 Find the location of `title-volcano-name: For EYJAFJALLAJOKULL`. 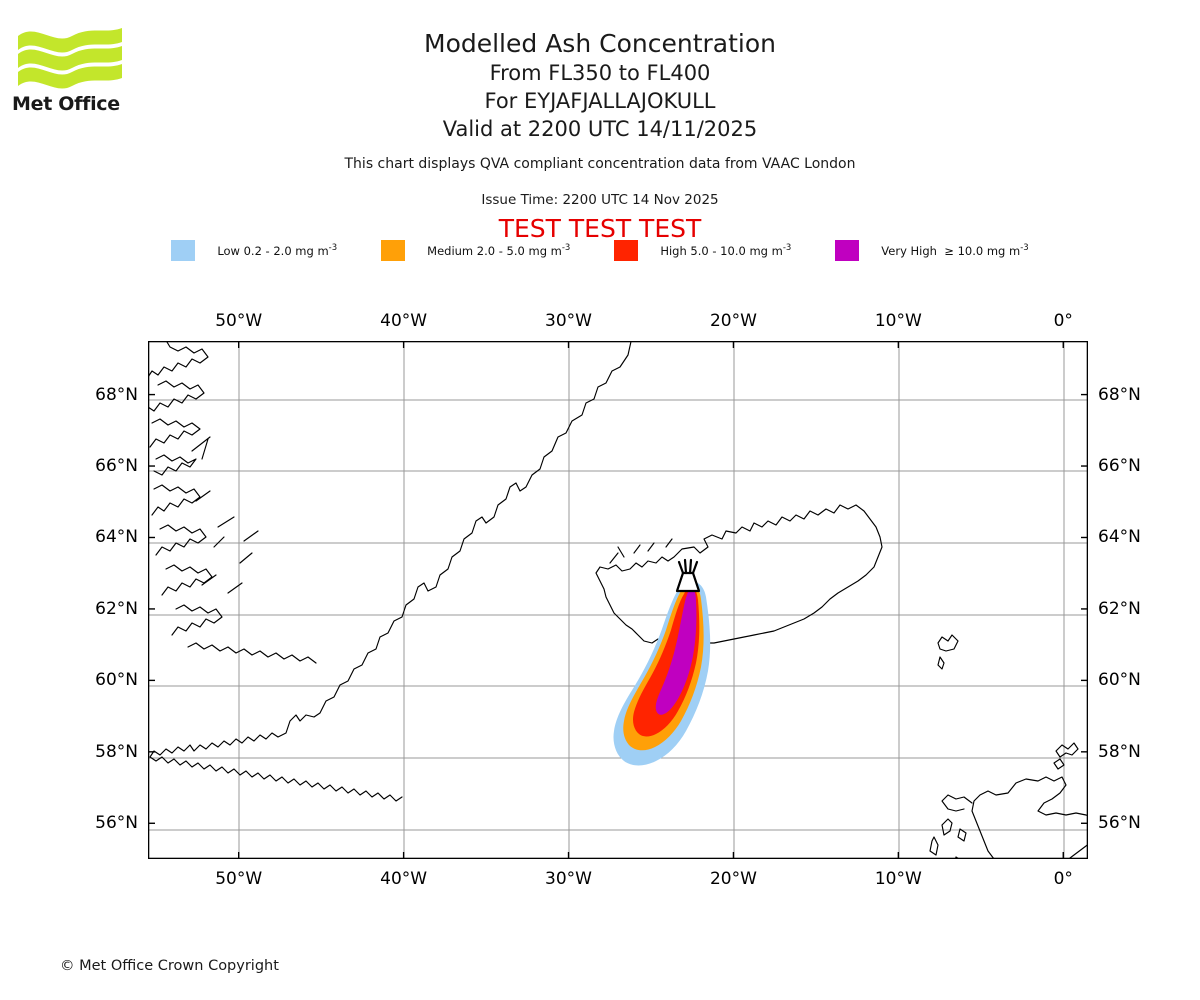

title-volcano-name: For EYJAFJALLAJOKULL is located at coordinates (600, 101).